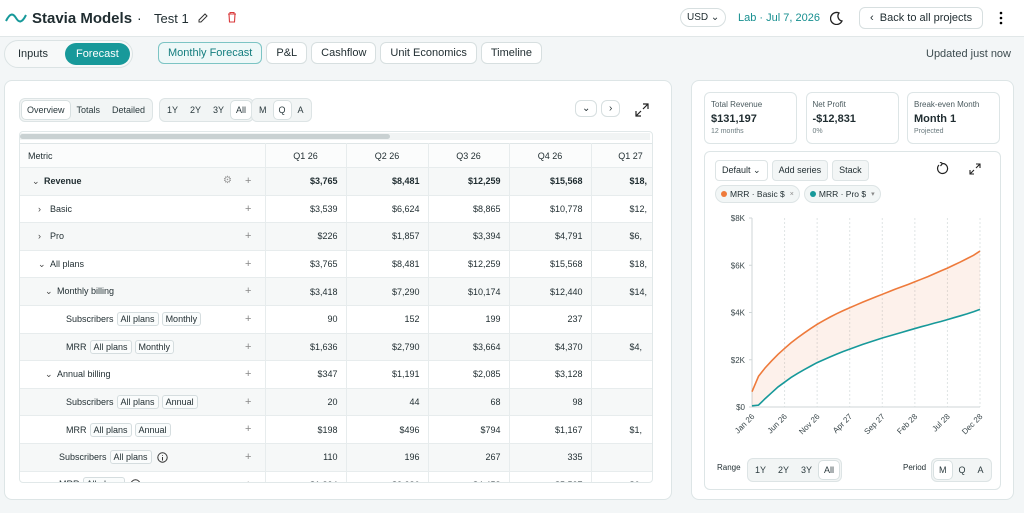 The height and width of the screenshot is (513, 1024). What do you see at coordinates (336, 429) in the screenshot?
I see `table-row: MRR All plans Annual + $198 $496 $794 $1,167 $1,` at bounding box center [336, 429].